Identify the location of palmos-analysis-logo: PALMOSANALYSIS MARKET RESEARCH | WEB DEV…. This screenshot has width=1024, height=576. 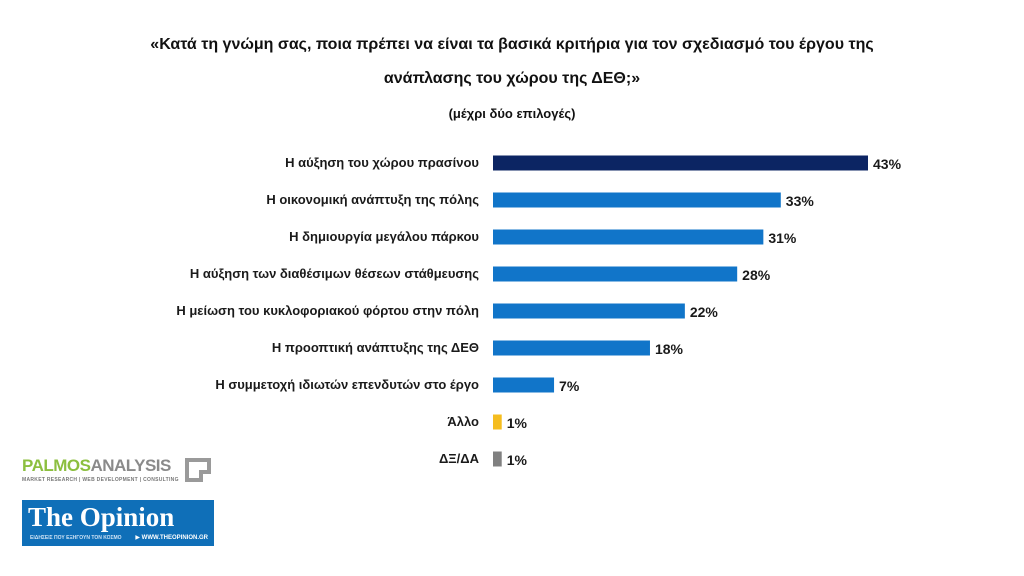
(118, 473).